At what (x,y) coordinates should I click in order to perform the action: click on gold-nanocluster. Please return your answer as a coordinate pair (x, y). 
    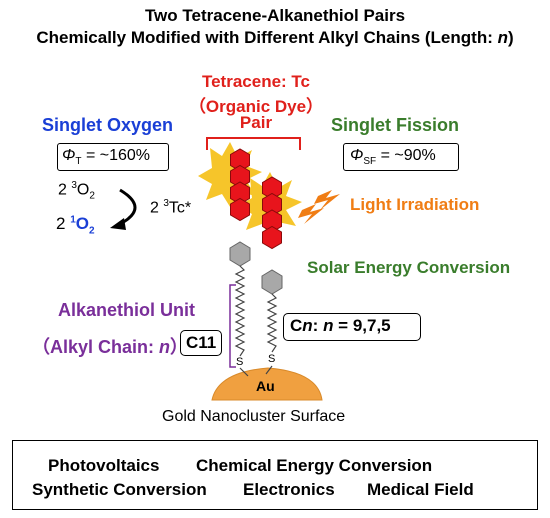
    Looking at the image, I should click on (267, 384).